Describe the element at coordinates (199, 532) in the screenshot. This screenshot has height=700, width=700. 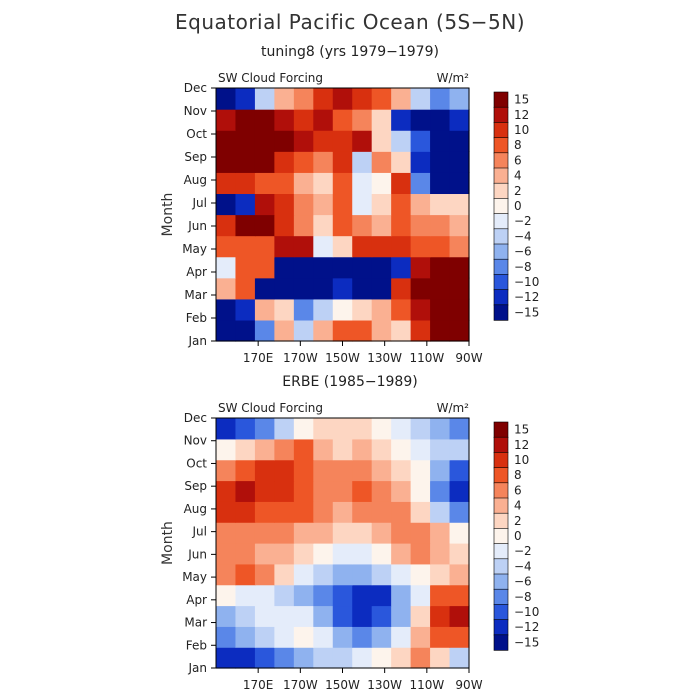
I see `y-tick-label: Jul` at that location.